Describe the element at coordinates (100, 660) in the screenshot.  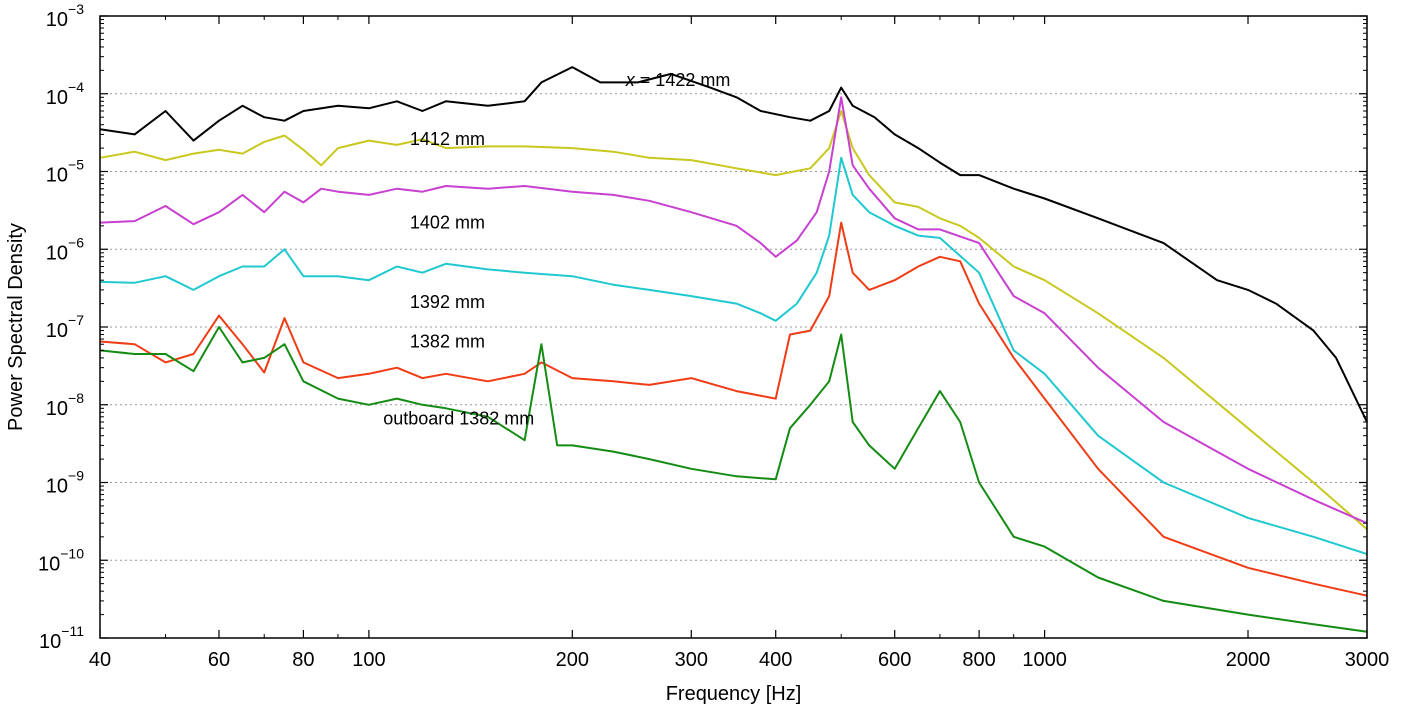
I see `x-tick-label: 40` at that location.